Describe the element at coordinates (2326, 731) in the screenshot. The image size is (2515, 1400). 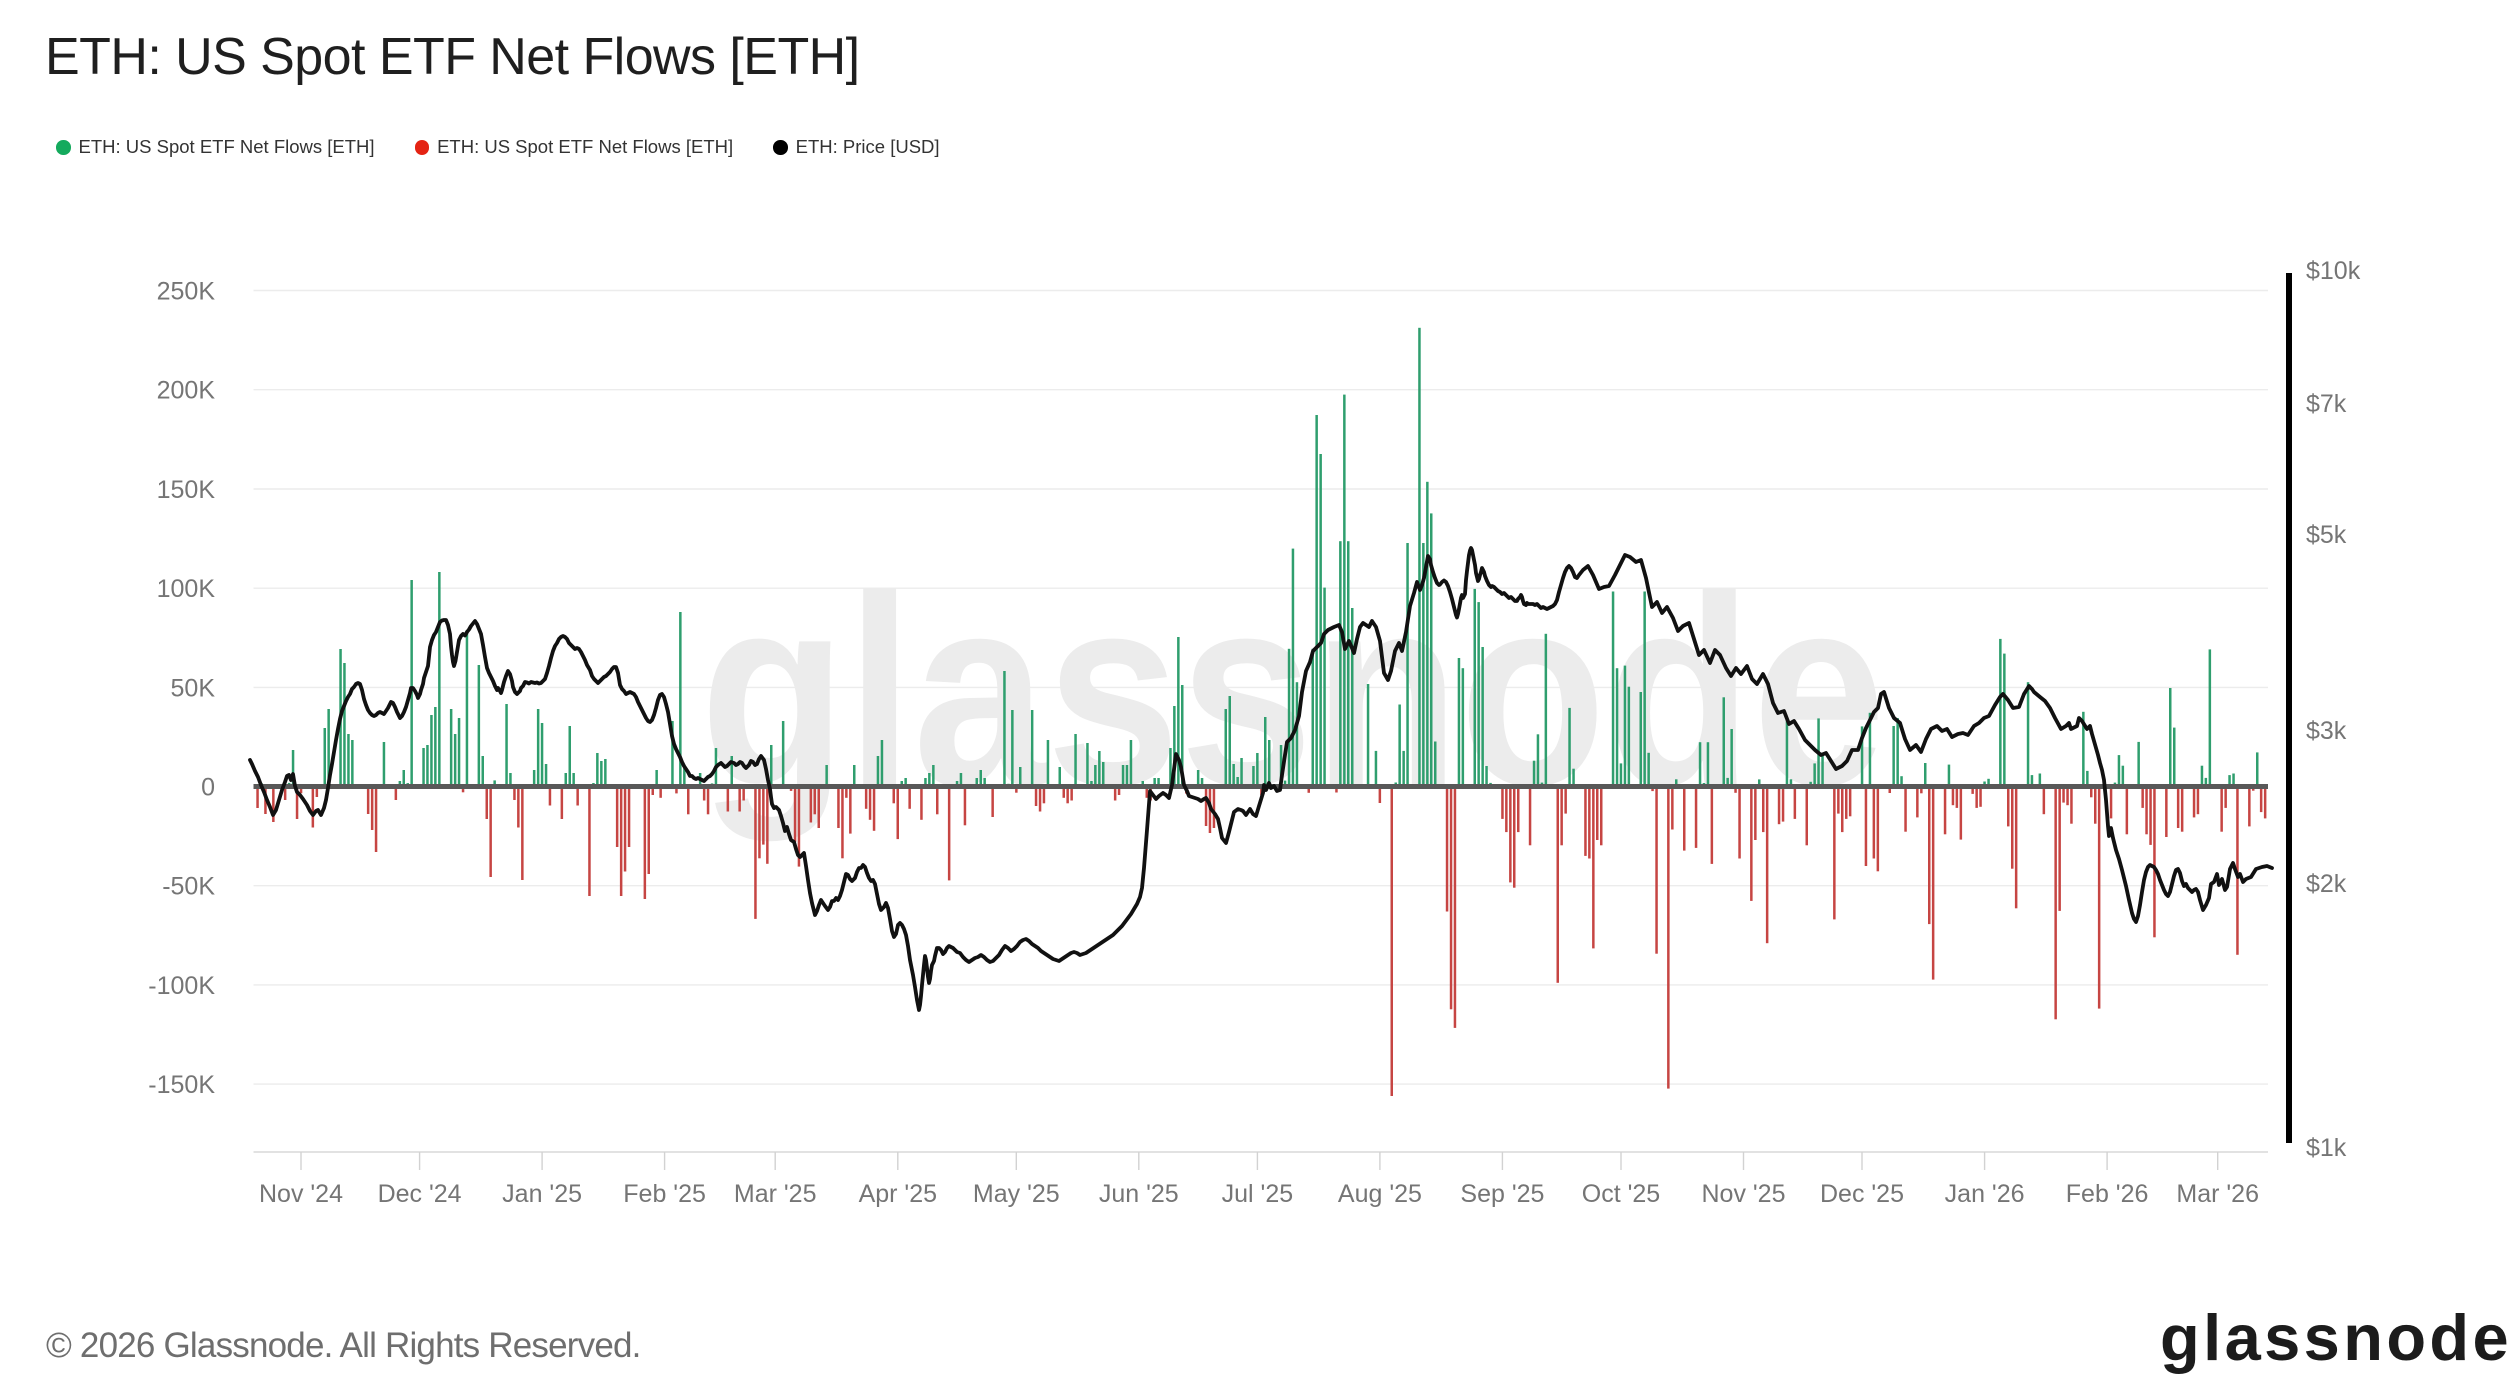
I see `svg-text: $3k` at that location.